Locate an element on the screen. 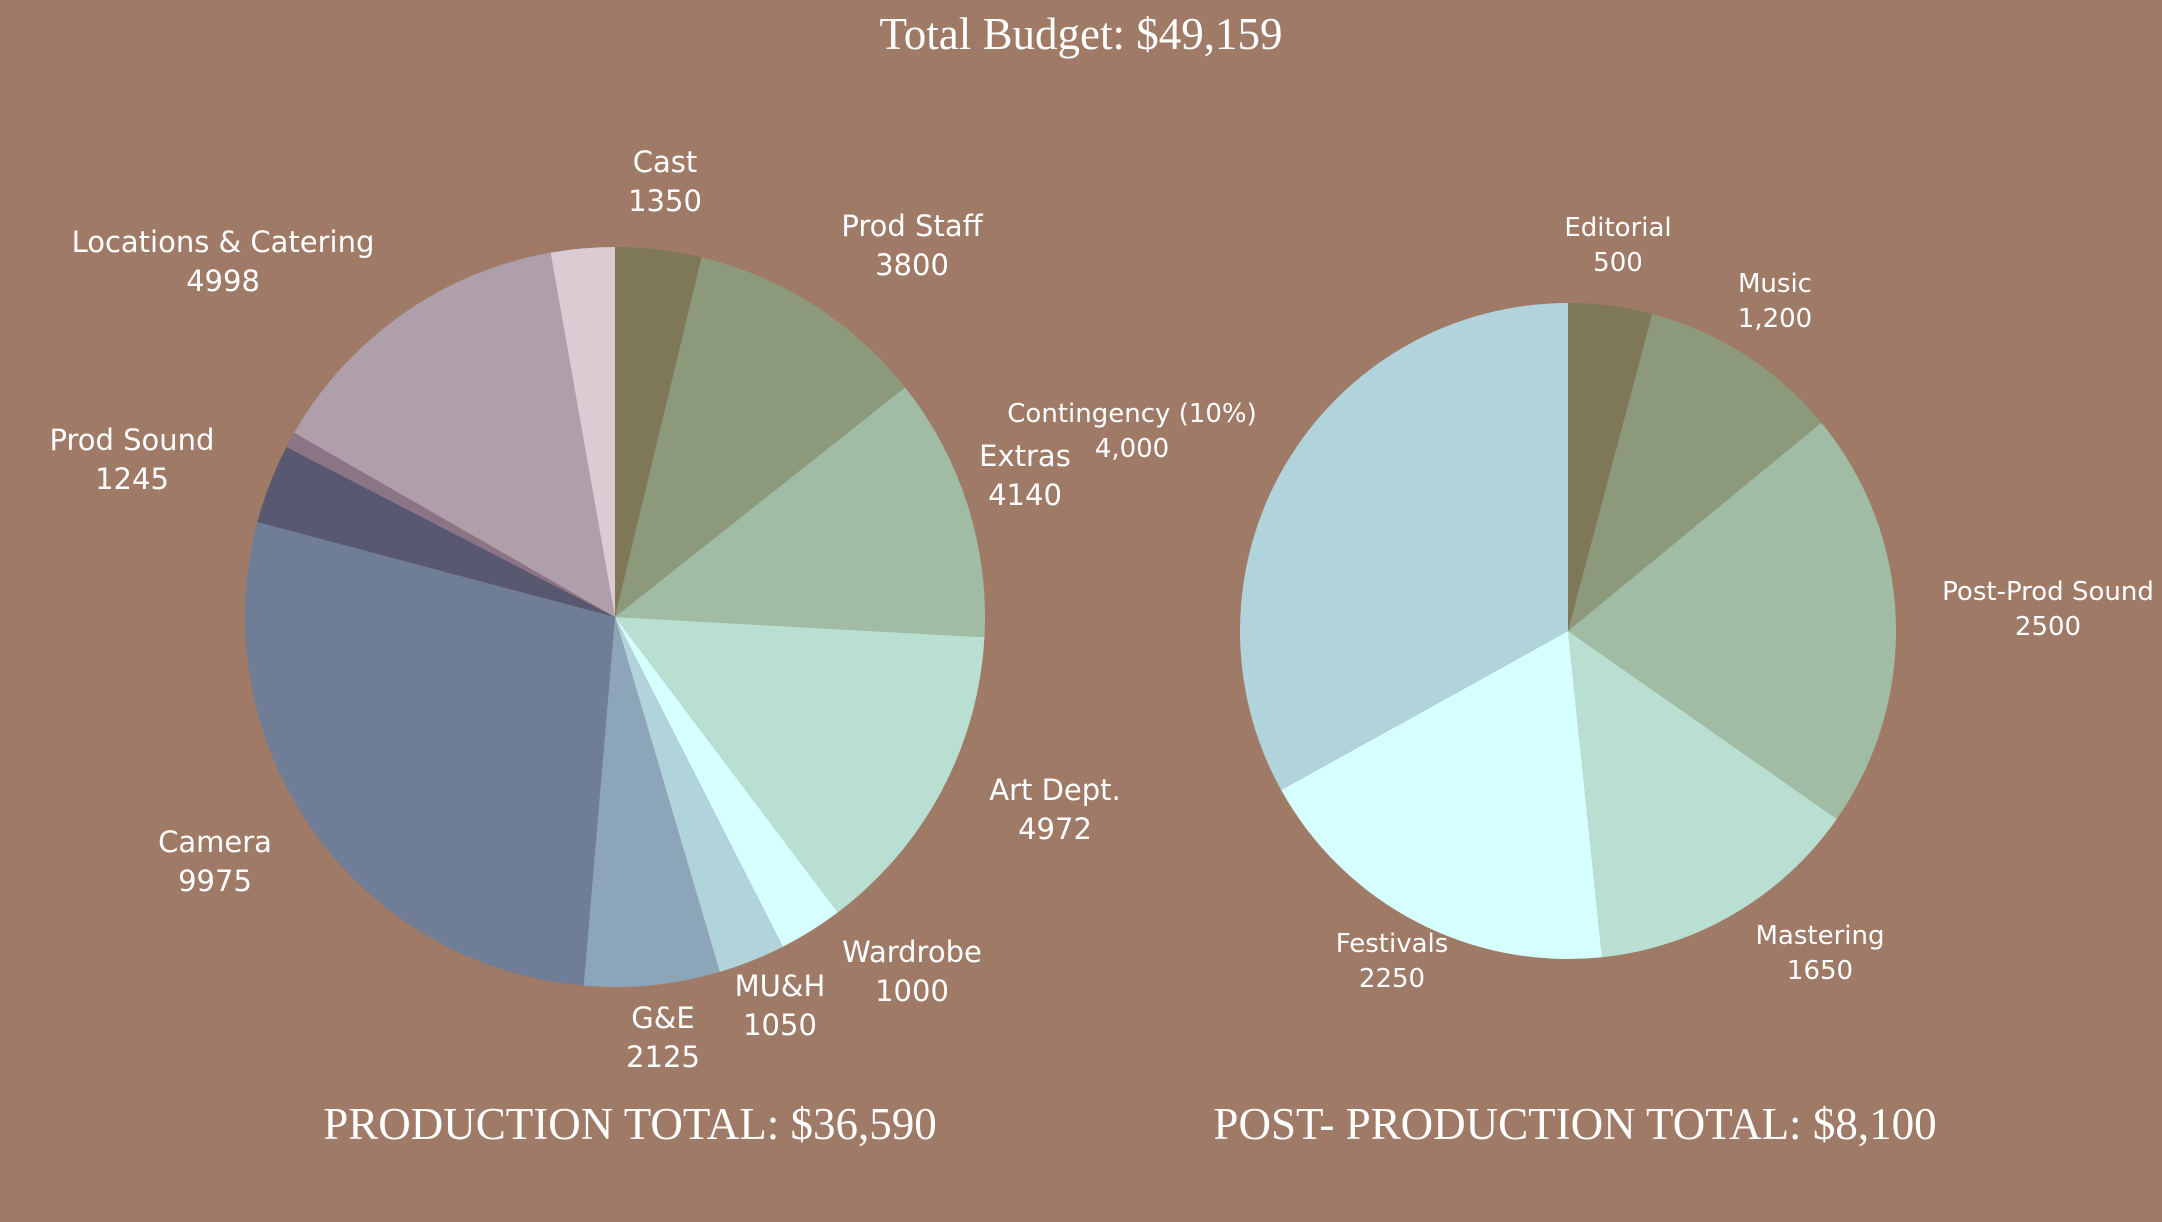 This screenshot has width=2162, height=1222. production-total: PRODUCTION TOTAL: $36,590 is located at coordinates (630, 1124).